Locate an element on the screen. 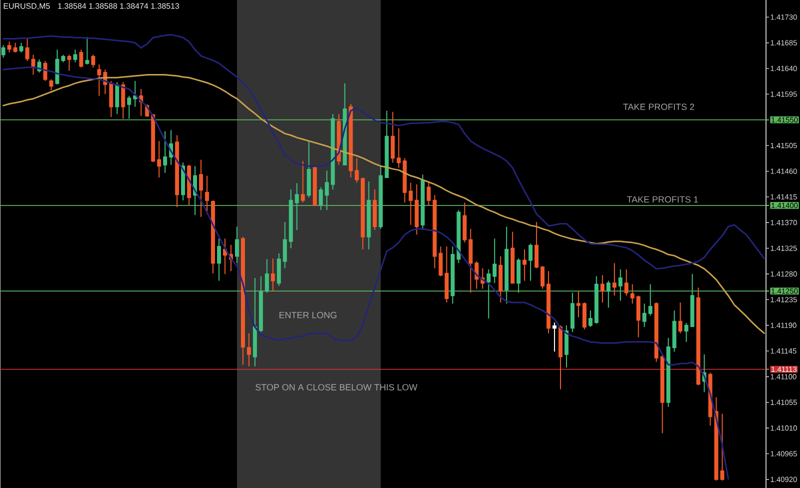 Image resolution: width=800 pixels, height=488 pixels. ref-line-label: TAKE PROFITS 2 is located at coordinates (658, 107).